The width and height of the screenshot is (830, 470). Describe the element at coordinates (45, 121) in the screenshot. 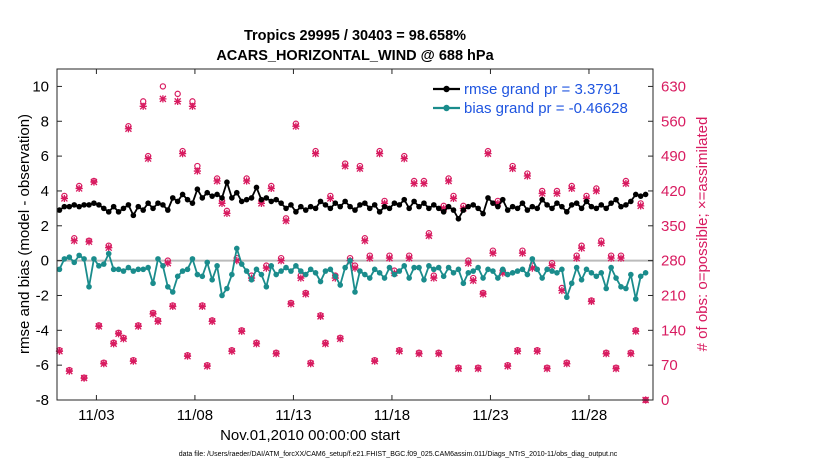

I see `y-tick-label: 8` at that location.